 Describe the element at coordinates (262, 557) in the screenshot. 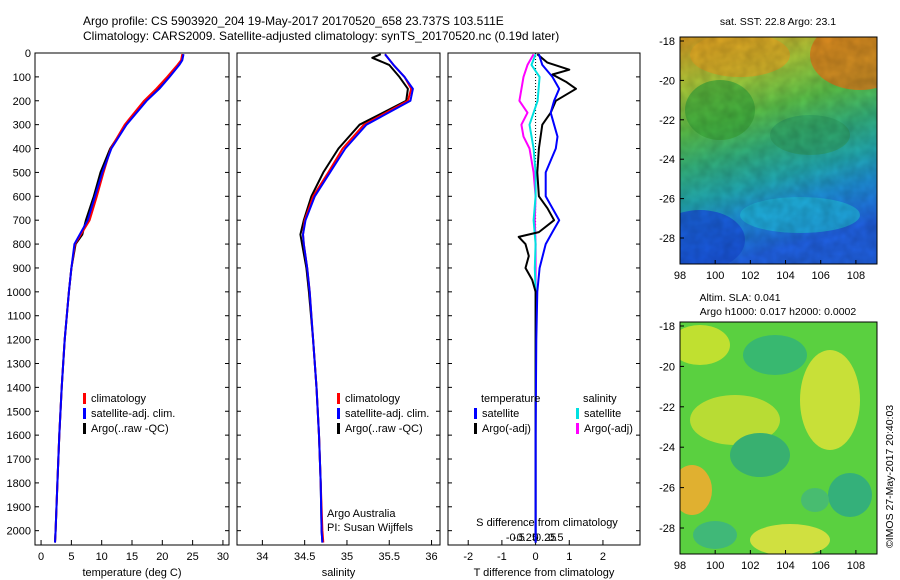

I see `x-tick-label: 34` at that location.